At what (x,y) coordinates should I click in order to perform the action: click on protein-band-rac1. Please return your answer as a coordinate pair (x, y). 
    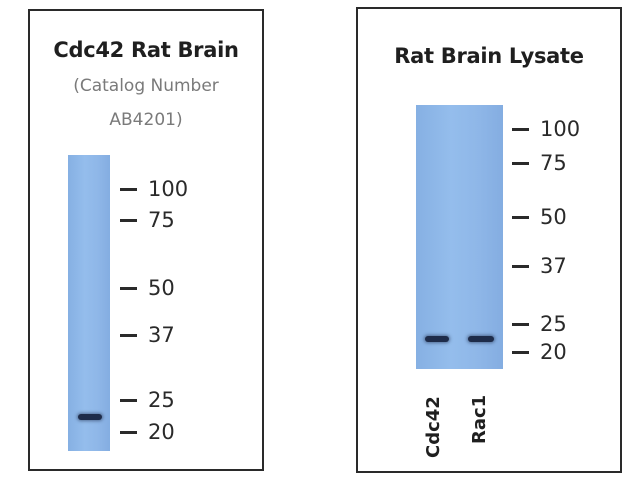
    Looking at the image, I should click on (481, 339).